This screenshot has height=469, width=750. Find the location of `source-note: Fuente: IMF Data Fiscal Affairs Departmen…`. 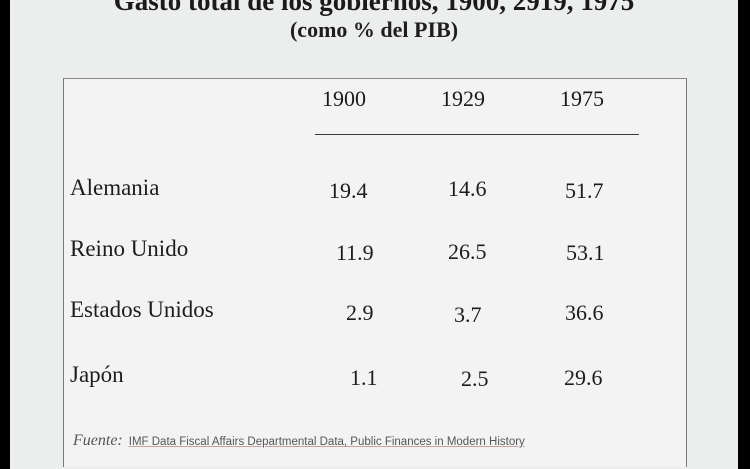

source-note: Fuente: IMF Data Fiscal Affairs Departmen… is located at coordinates (299, 440).